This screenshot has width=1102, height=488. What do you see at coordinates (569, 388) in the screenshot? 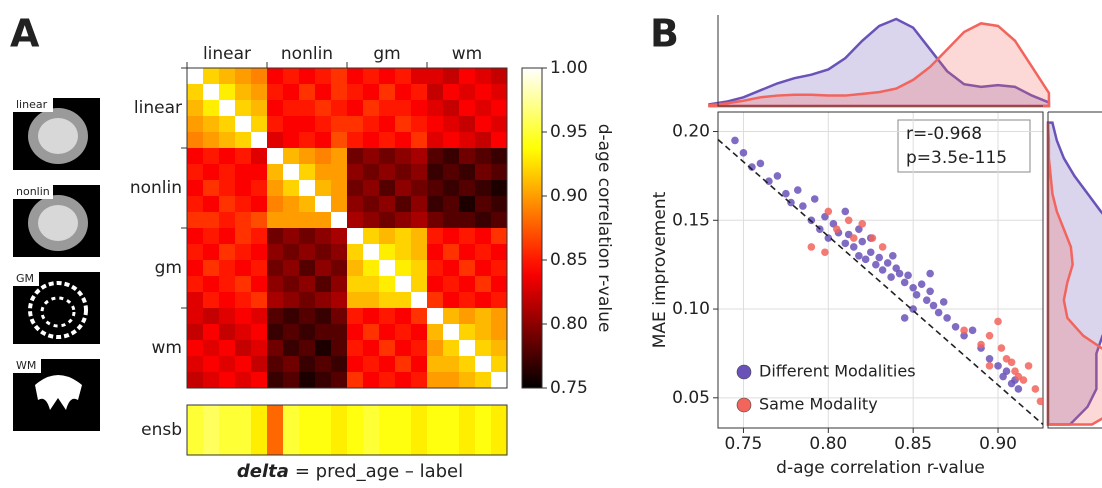
I see `colorbar-tick-label: 0.75` at bounding box center [569, 388].